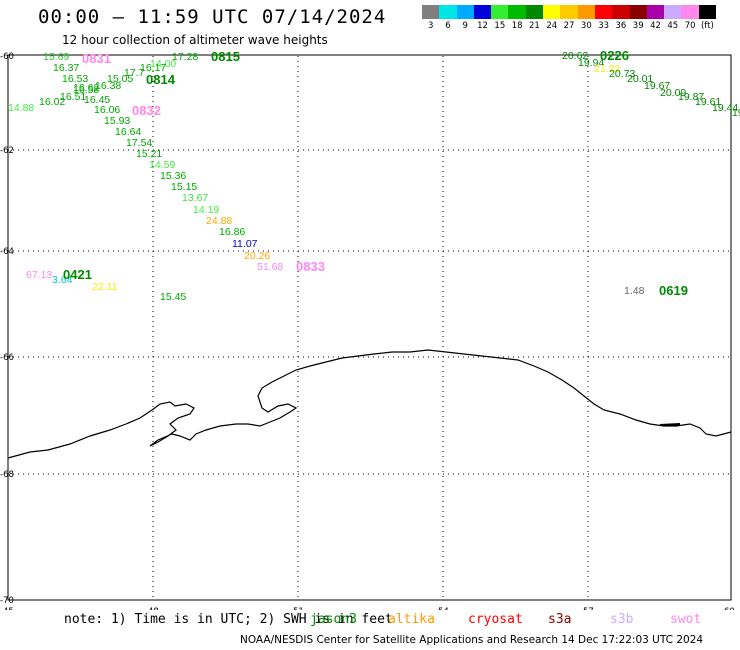  What do you see at coordinates (146, 110) in the screenshot?
I see `pass-time-label: 0832` at bounding box center [146, 110].